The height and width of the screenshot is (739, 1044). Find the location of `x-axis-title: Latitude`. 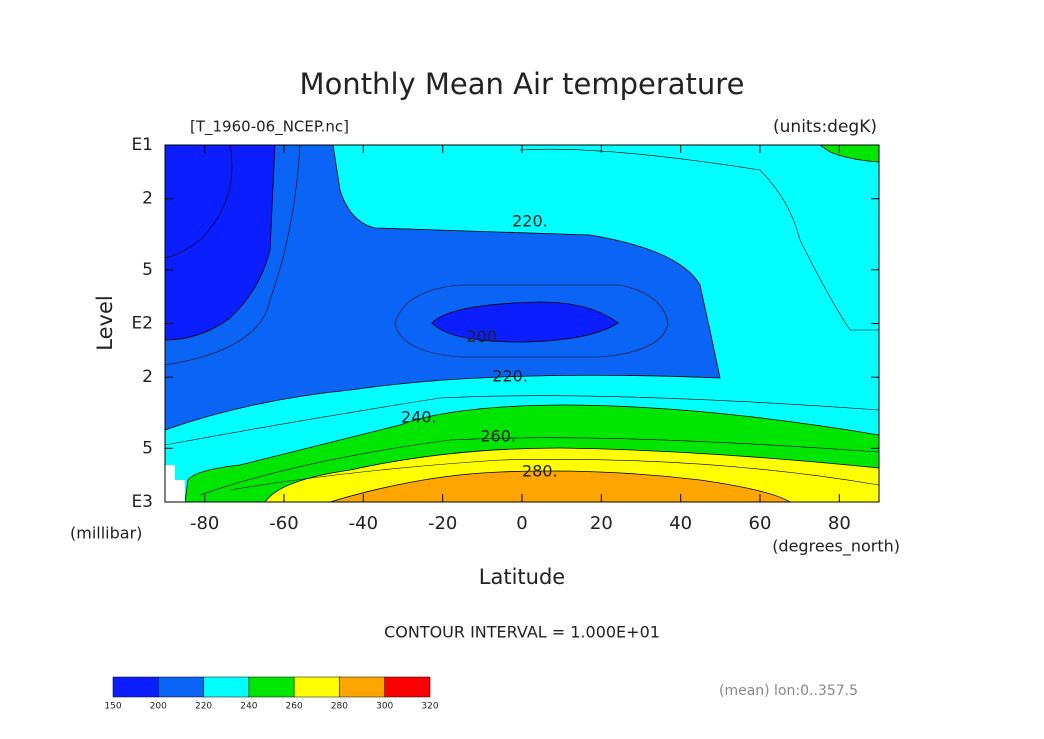

x-axis-title: Latitude is located at coordinates (522, 577).